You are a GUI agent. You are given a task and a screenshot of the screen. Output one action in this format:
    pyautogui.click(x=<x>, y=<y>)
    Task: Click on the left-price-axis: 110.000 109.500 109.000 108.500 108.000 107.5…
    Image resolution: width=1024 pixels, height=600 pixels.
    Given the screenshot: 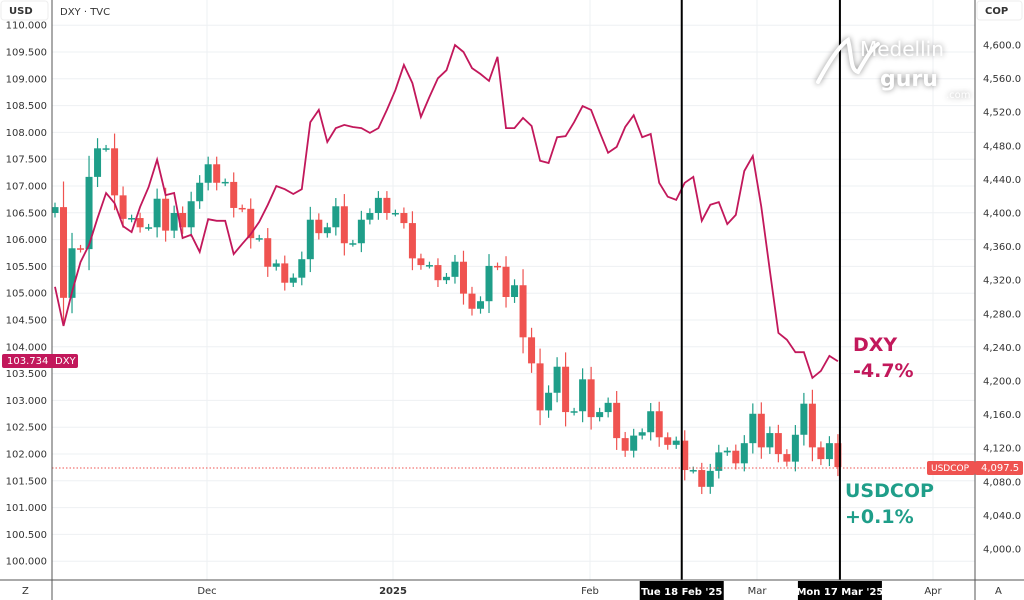 What is the action you would take?
    pyautogui.click(x=26, y=294)
    